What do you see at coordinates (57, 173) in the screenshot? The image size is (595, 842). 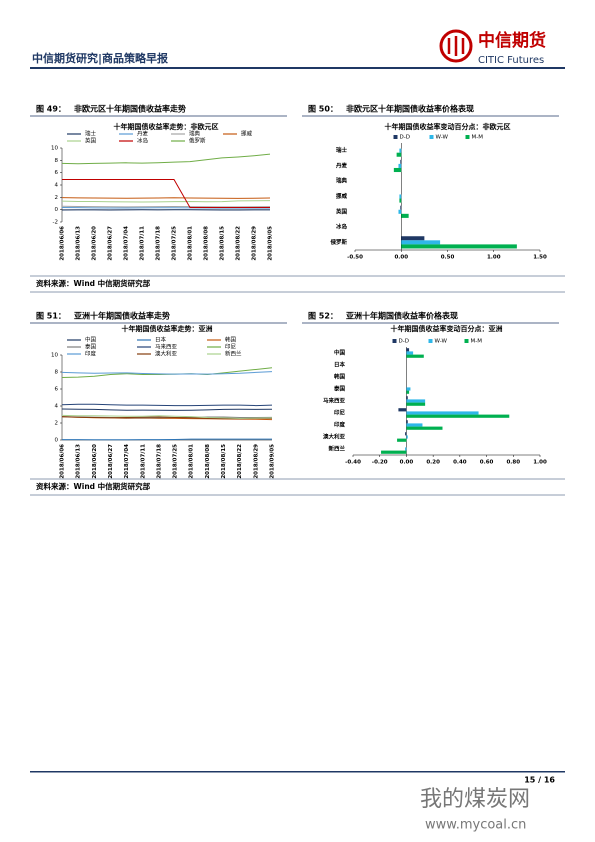 I see `y-tick-label: 6` at bounding box center [57, 173].